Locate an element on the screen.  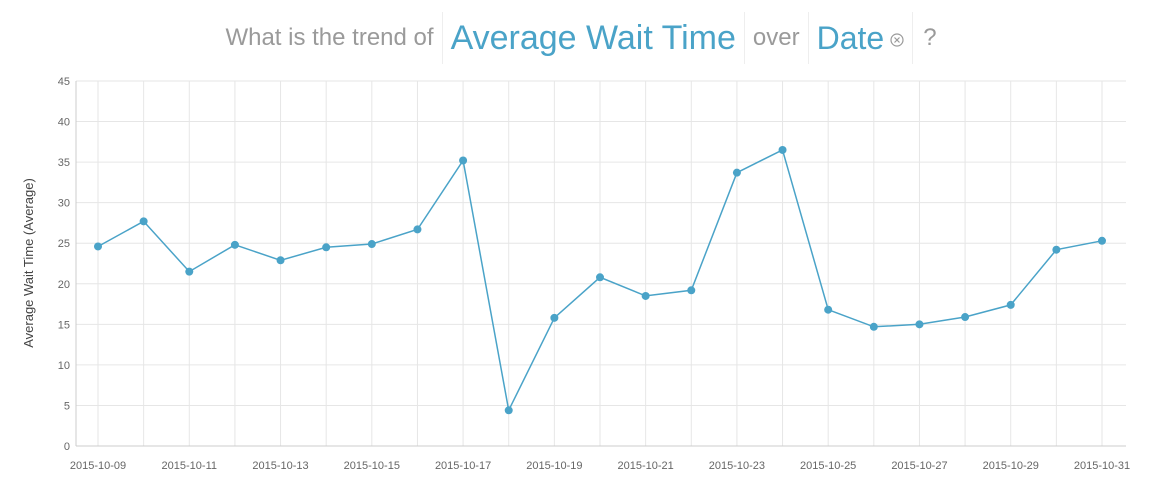
x-tick-label: 2015-10-17 is located at coordinates (463, 466).